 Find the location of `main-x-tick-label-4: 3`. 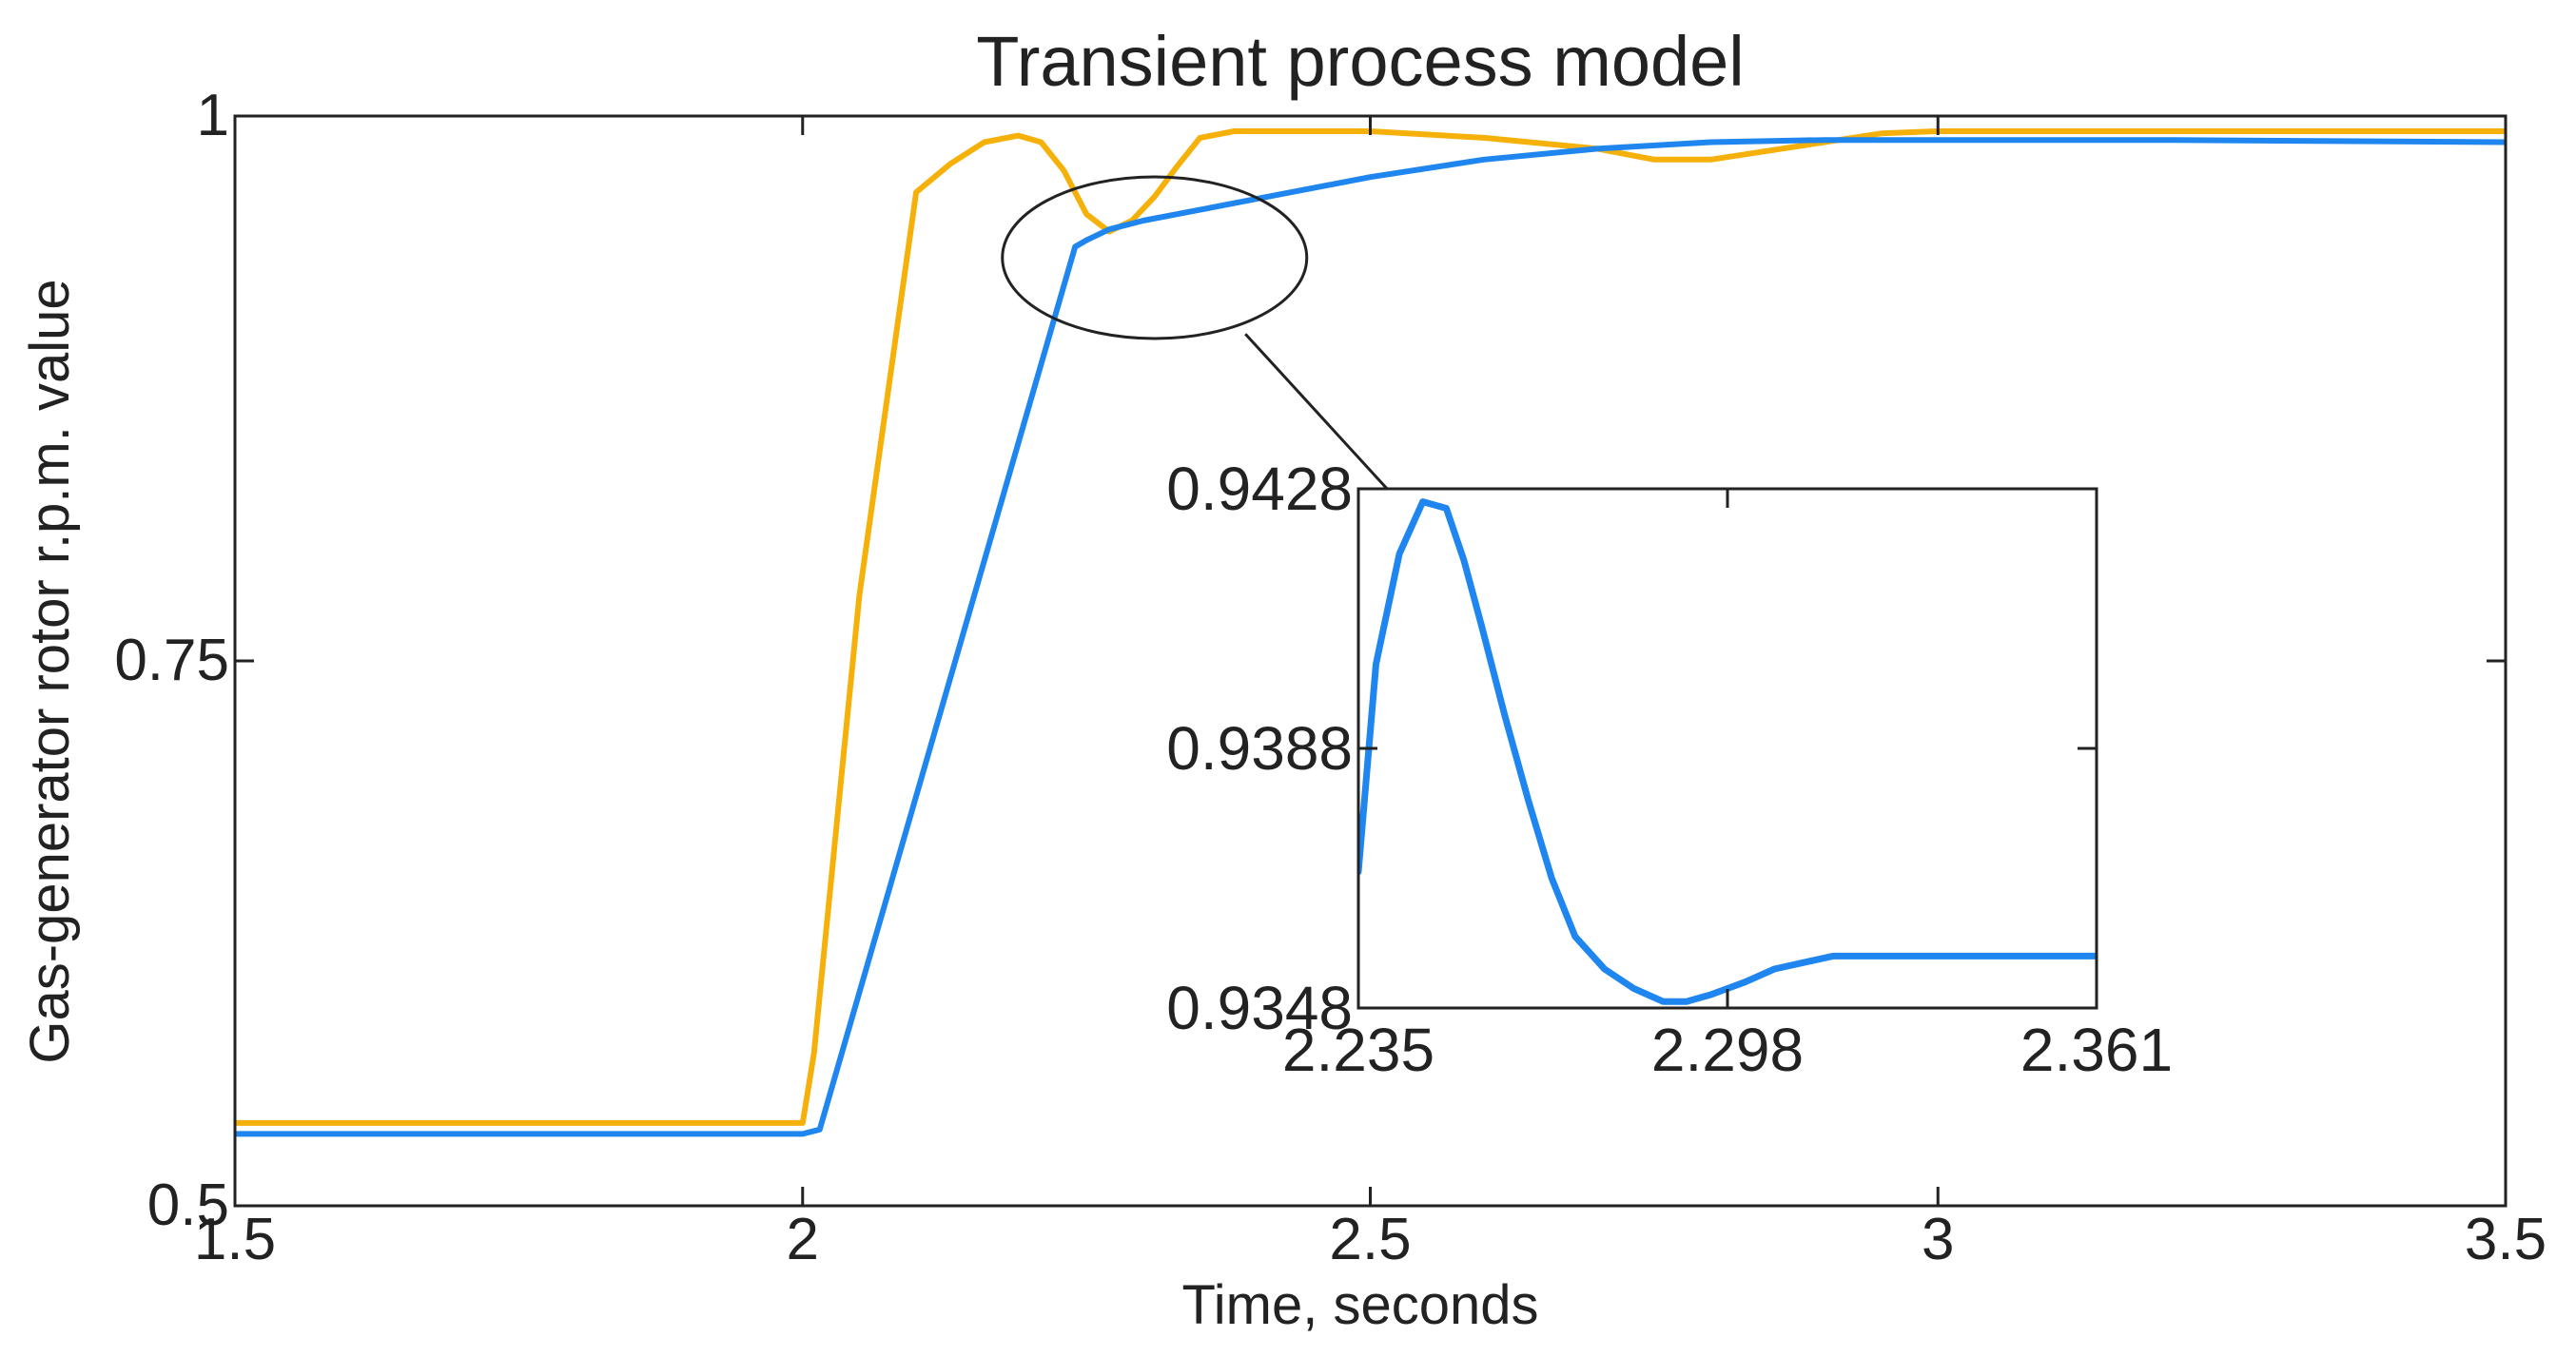

main-x-tick-label-4: 3 is located at coordinates (1938, 1239).